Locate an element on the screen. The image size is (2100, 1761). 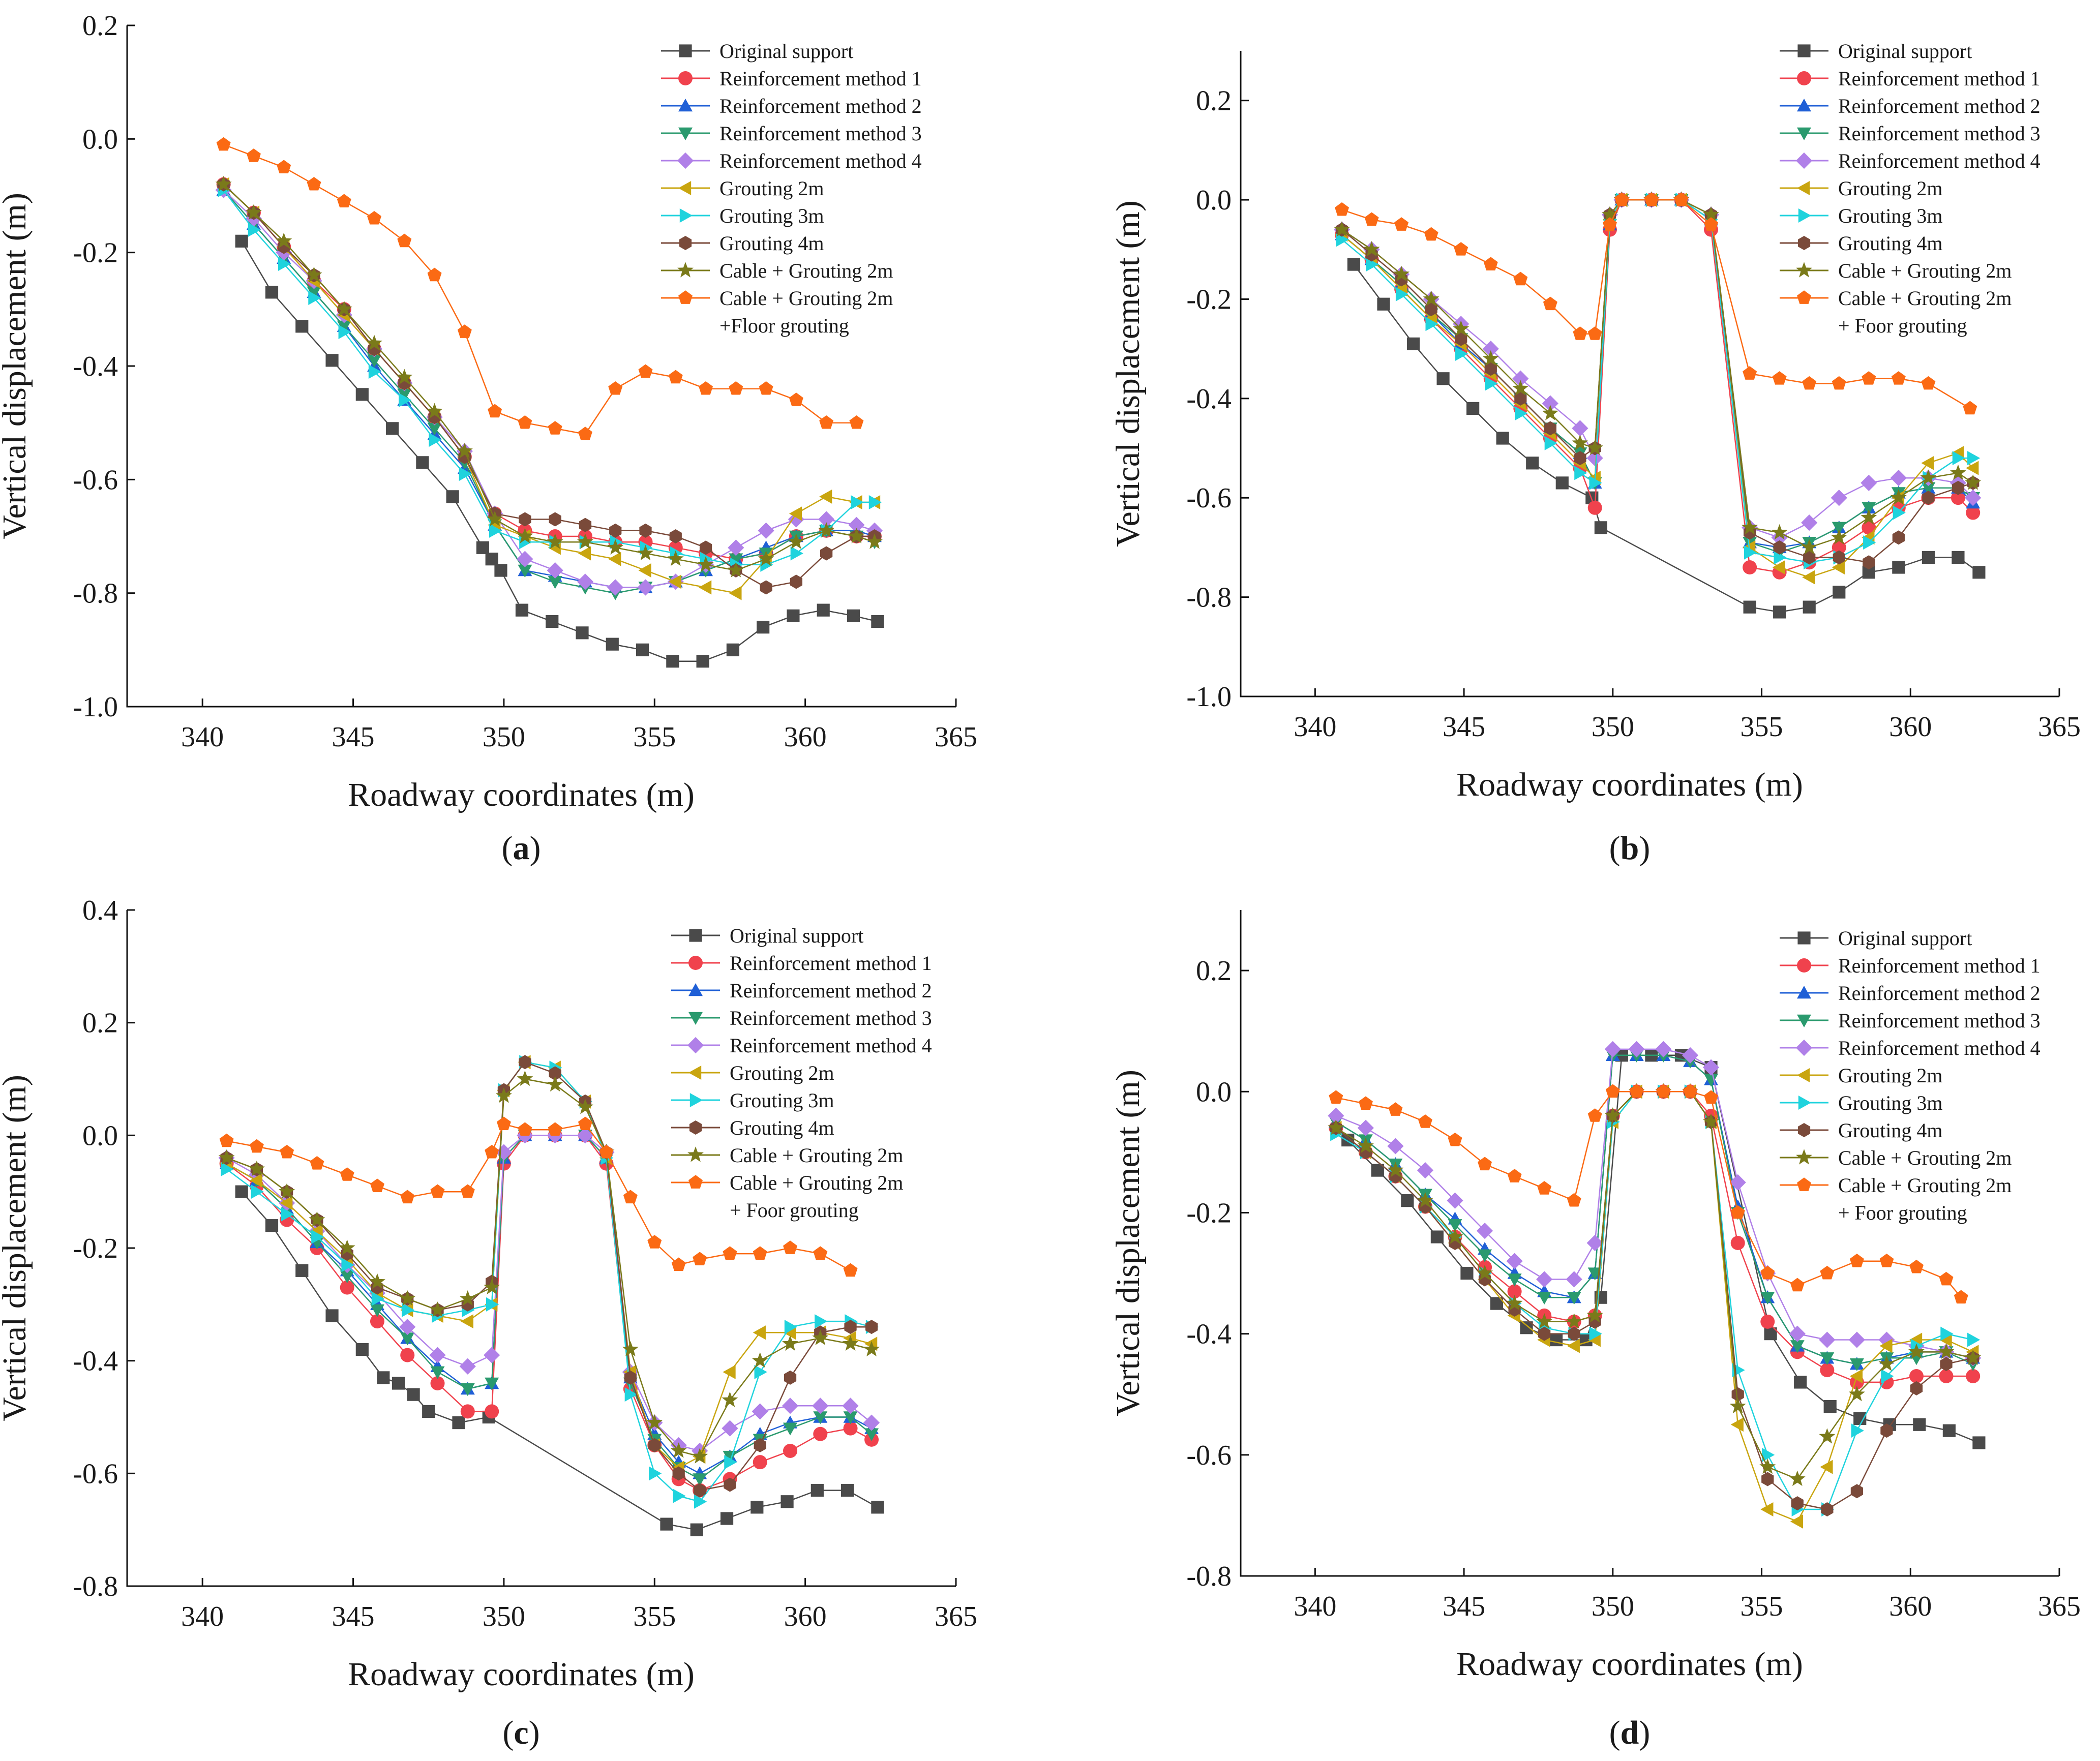
panel-label-paren: ( is located at coordinates (1615, 1733).